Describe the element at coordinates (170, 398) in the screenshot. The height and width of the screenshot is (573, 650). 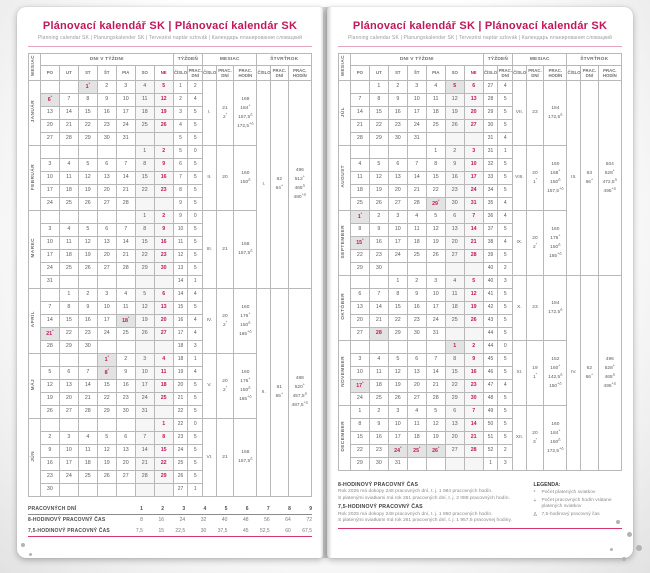
I see `week-row: 19 20 21 22 23 24 25 21 5` at that location.